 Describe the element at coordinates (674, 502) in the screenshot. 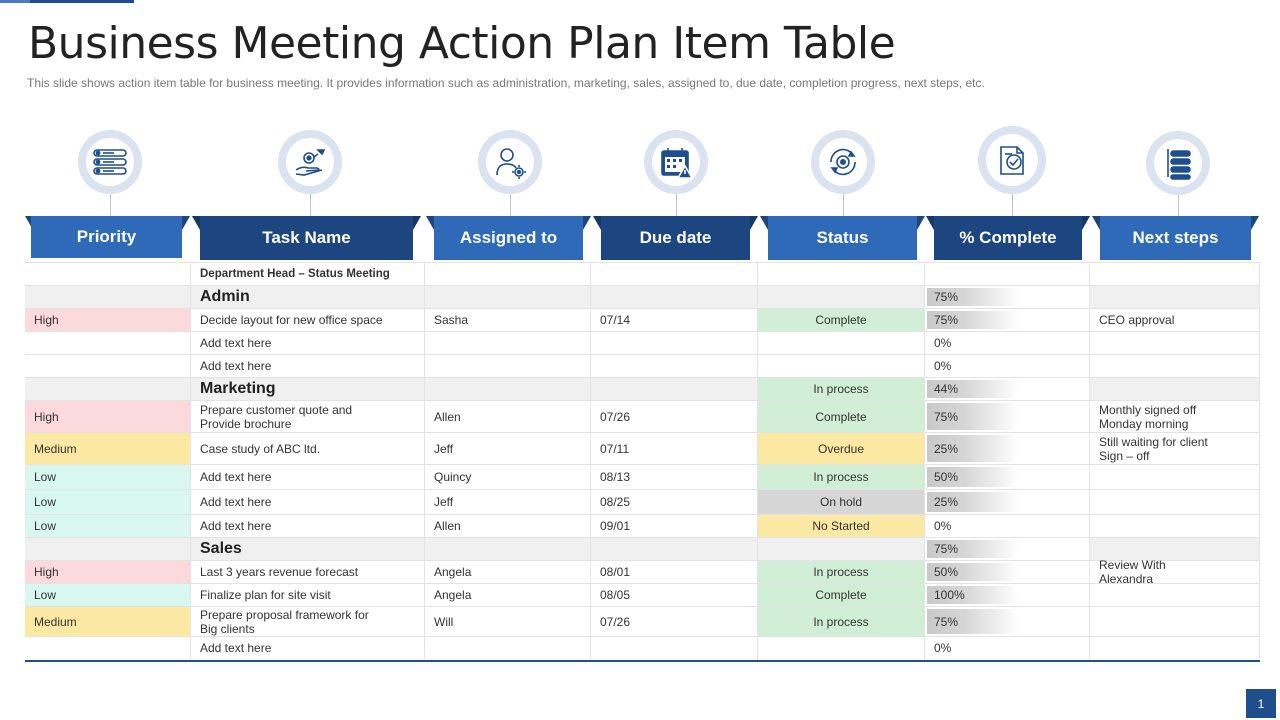

I see `due-date-cell: 08/25` at that location.